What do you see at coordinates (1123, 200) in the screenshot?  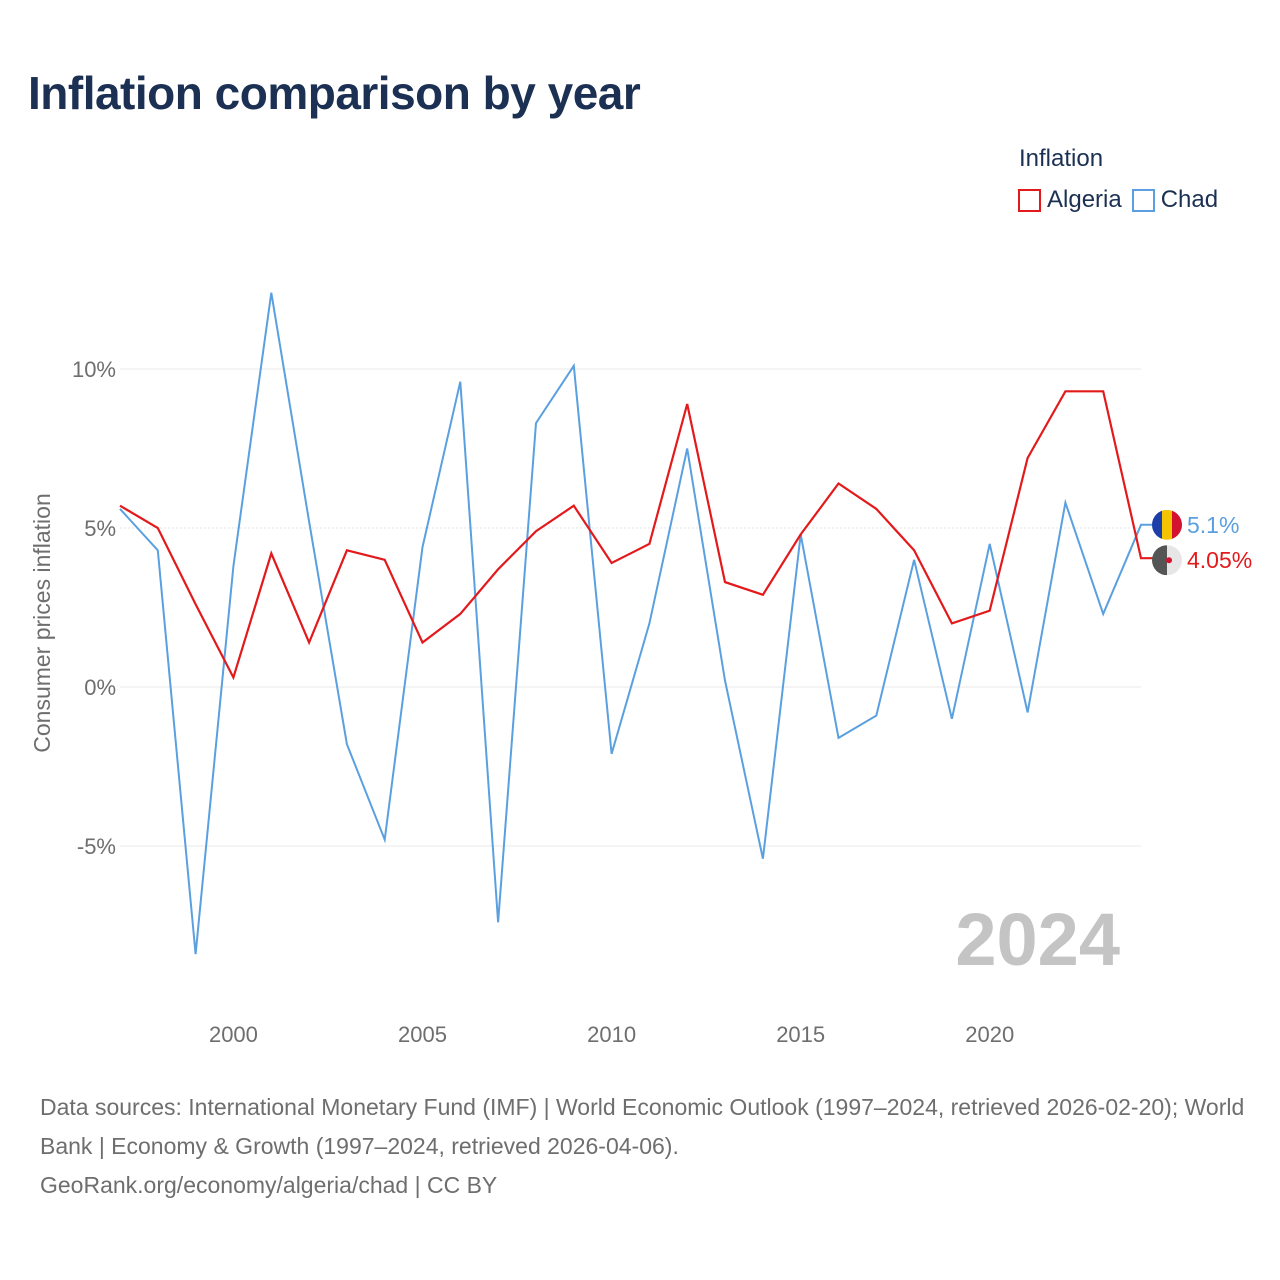 I see `legend: Algeria Chad` at bounding box center [1123, 200].